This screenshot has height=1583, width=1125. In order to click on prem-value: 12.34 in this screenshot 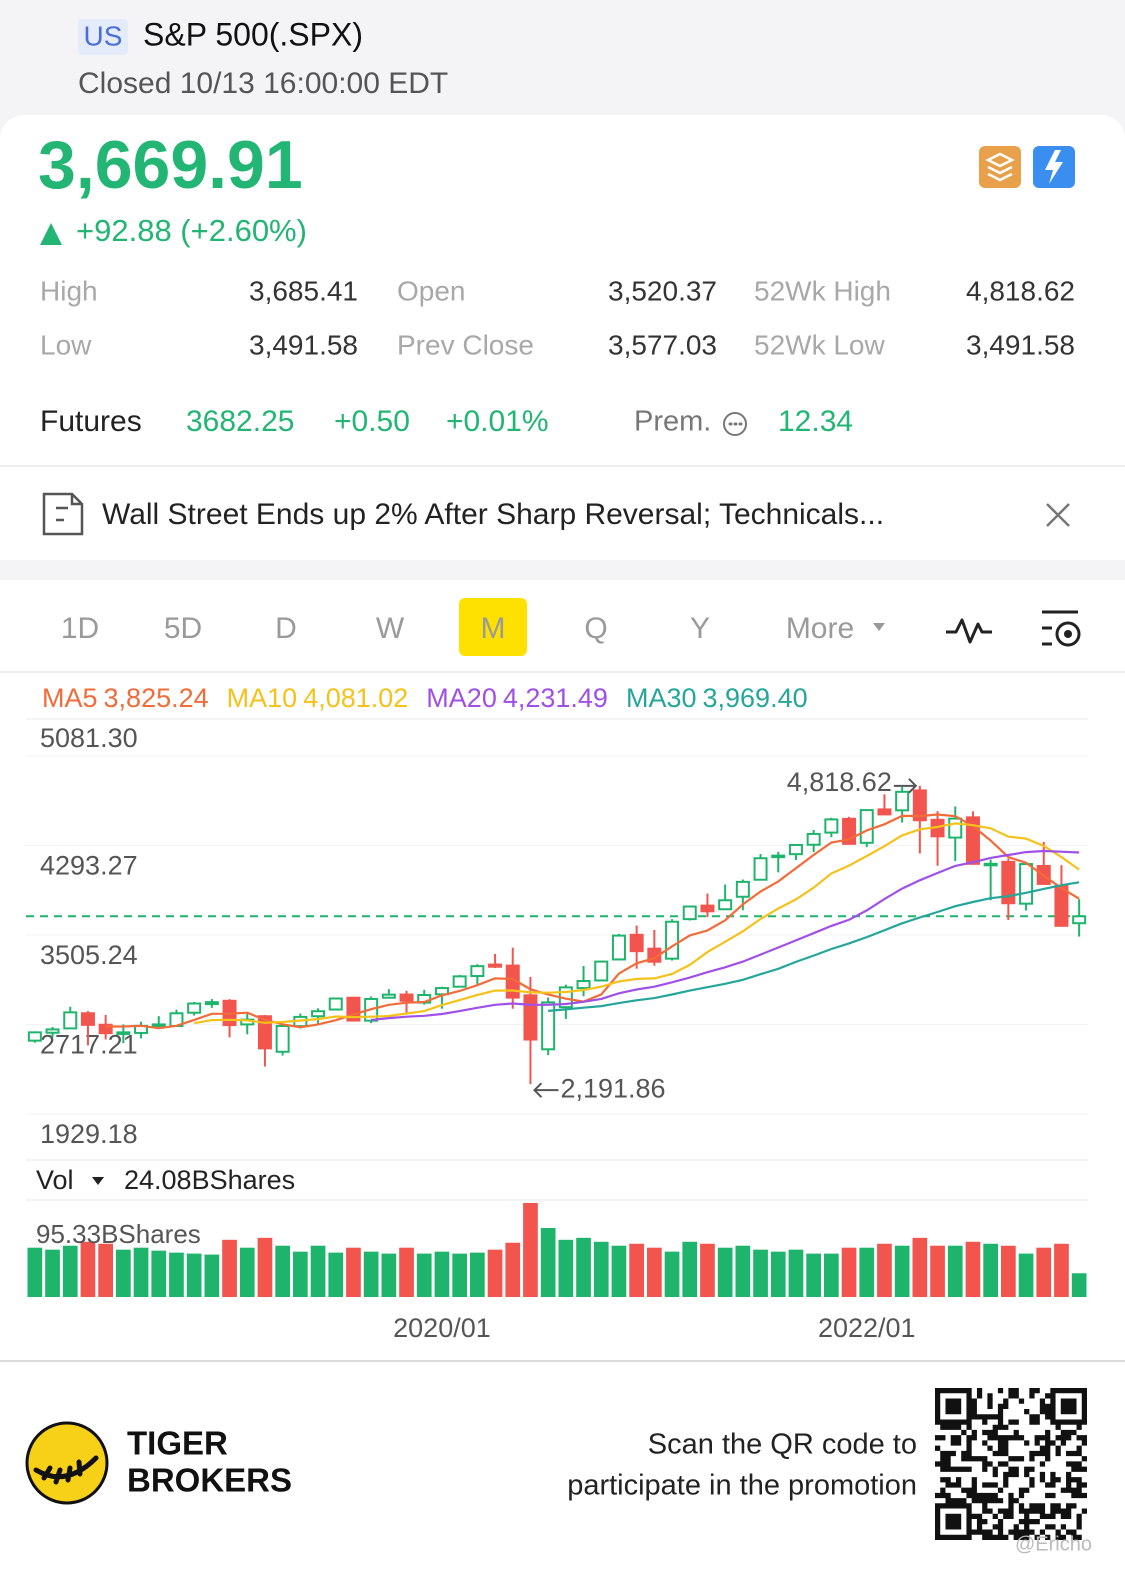, I will do `click(815, 421)`.